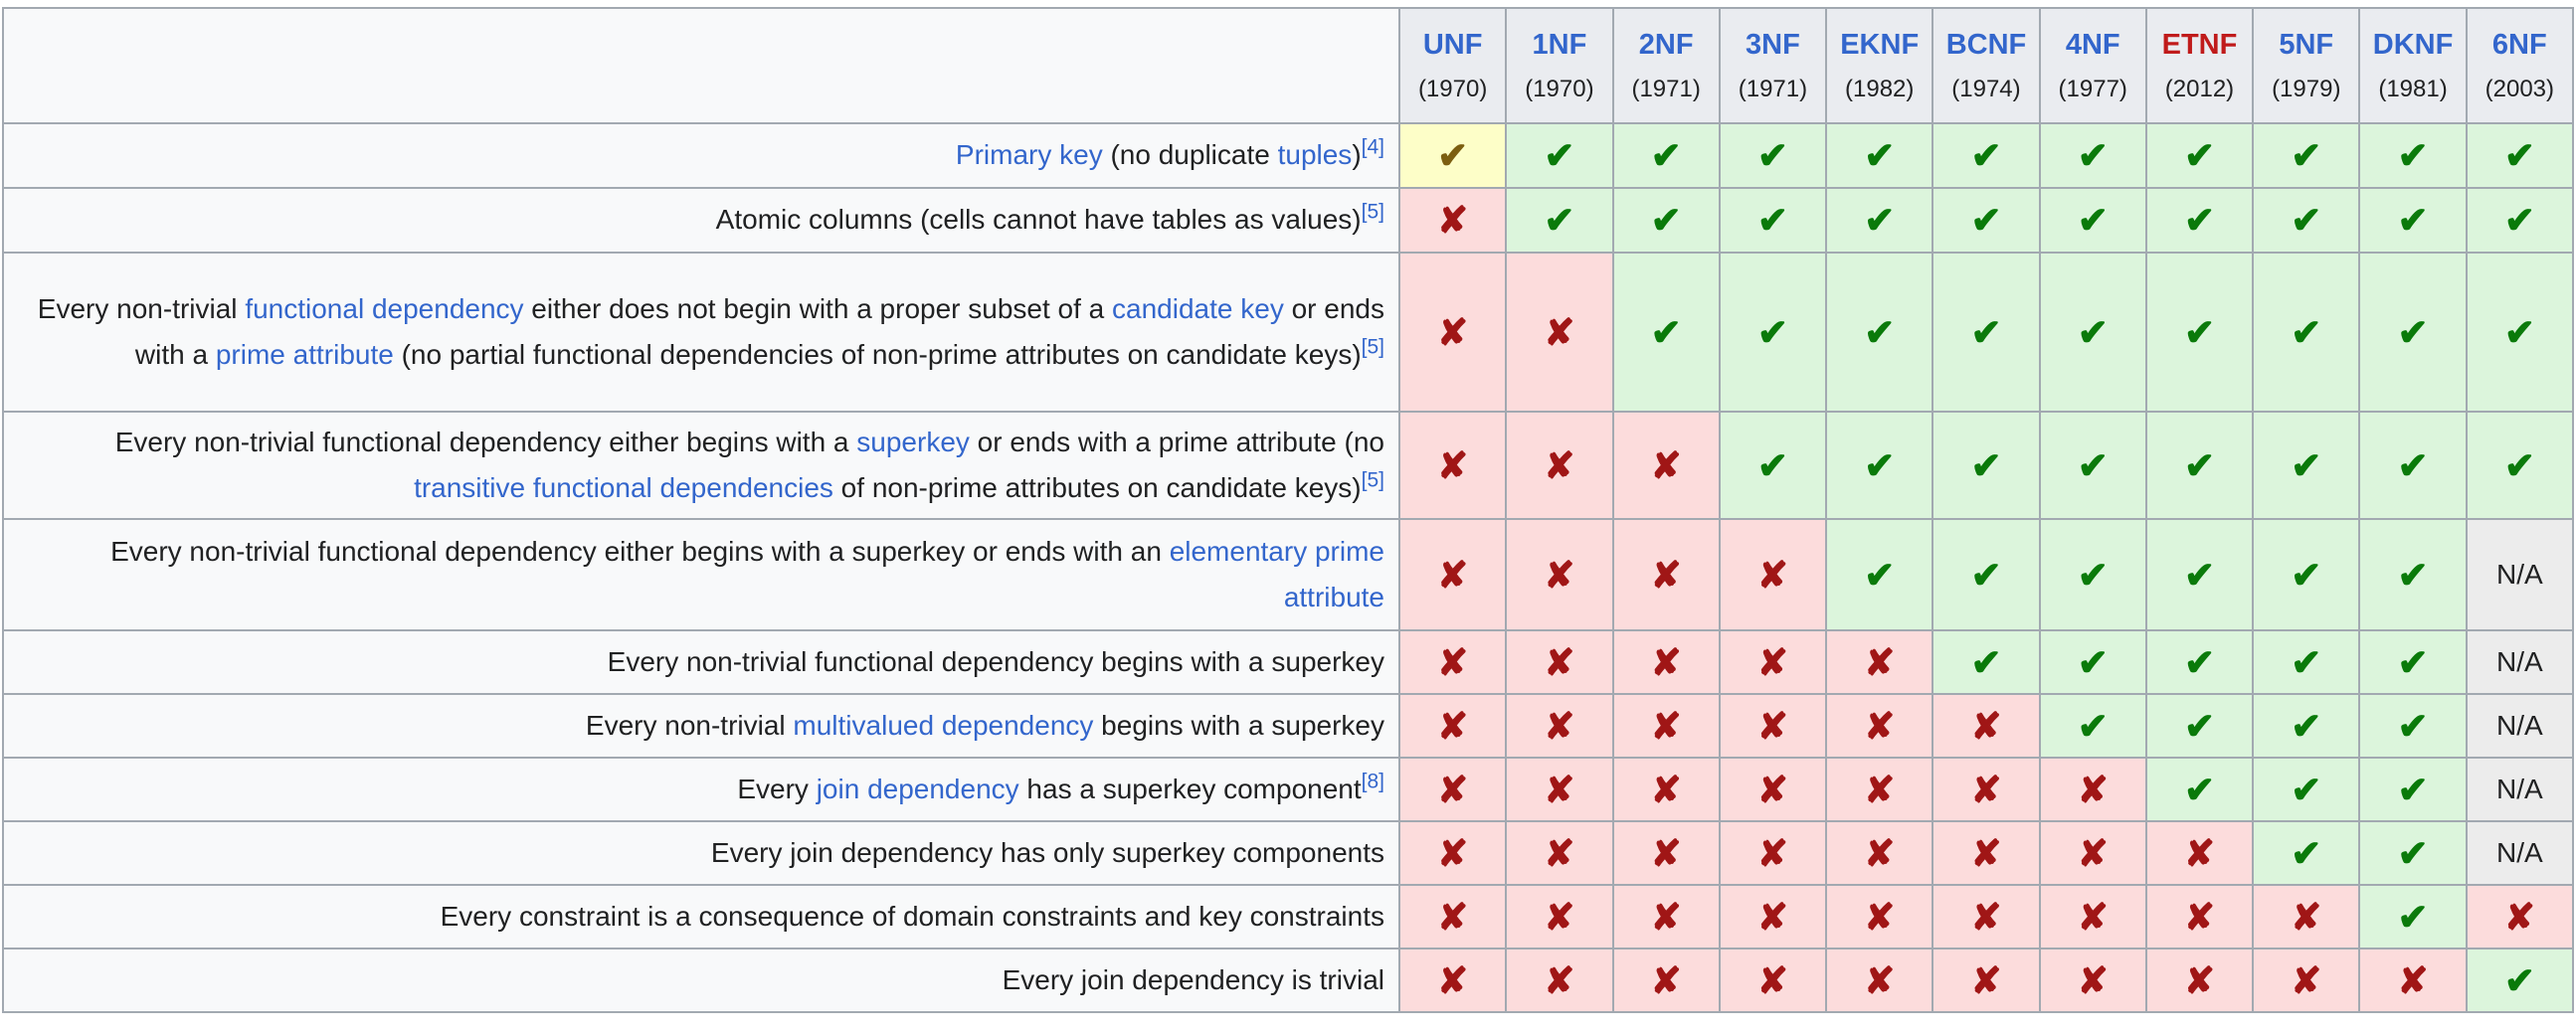  What do you see at coordinates (1666, 65) in the screenshot?
I see `column-header-2nf: 2NF (1971)` at bounding box center [1666, 65].